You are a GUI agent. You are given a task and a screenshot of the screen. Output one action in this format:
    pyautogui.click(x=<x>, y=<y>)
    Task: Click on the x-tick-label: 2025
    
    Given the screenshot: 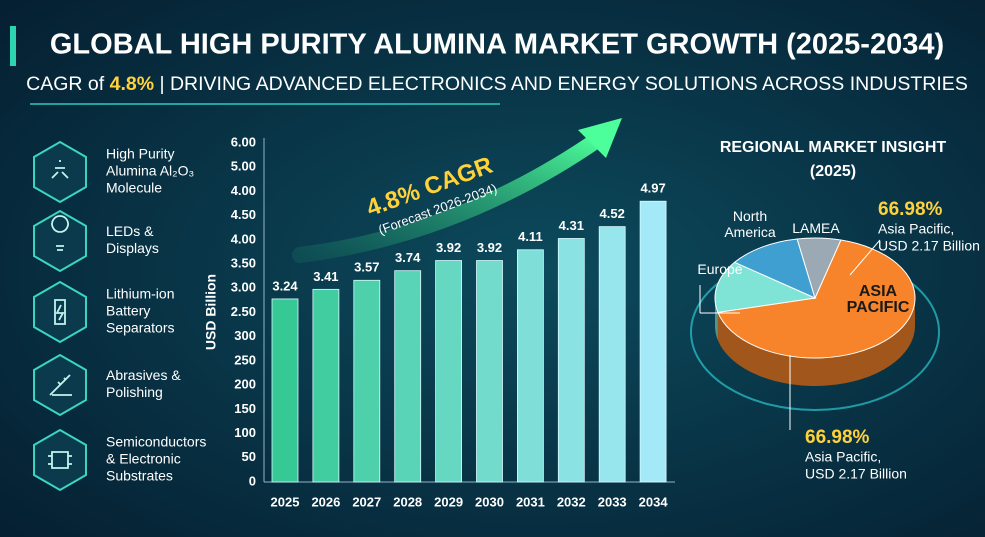 What is the action you would take?
    pyautogui.click(x=285, y=501)
    